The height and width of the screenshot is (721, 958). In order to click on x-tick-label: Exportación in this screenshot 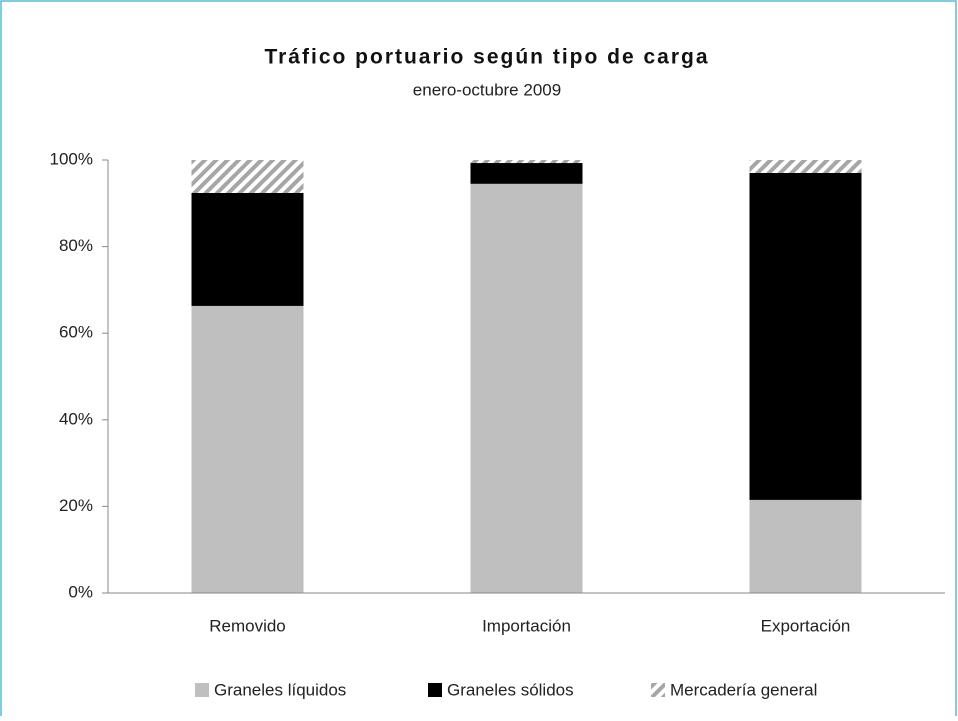, I will do `click(806, 625)`.